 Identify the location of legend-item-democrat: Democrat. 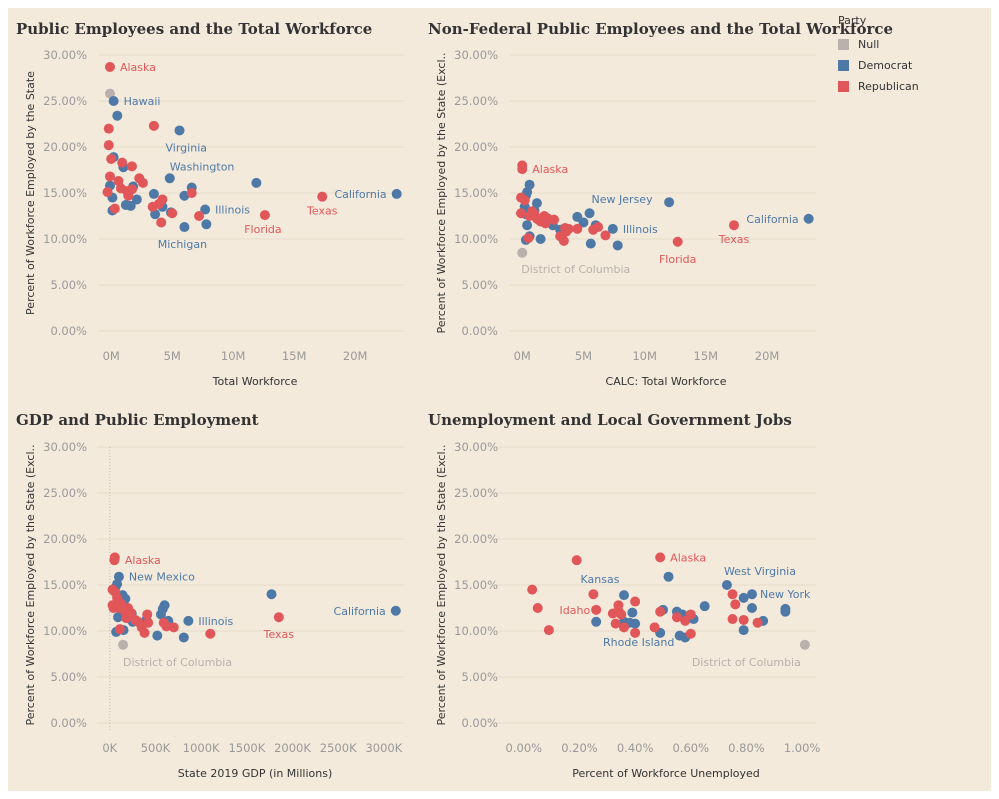
(878, 65).